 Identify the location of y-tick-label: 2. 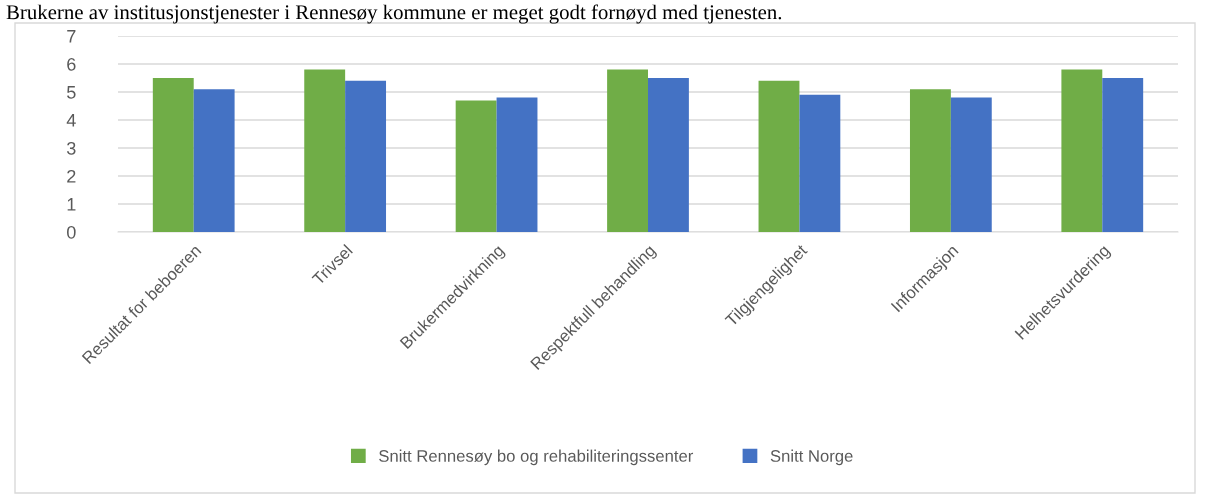
(71, 176).